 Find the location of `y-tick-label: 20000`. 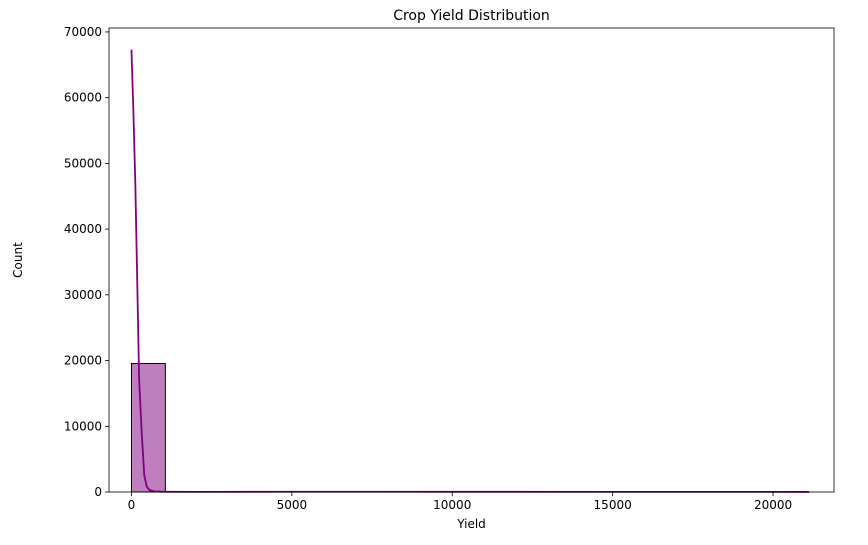

y-tick-label: 20000 is located at coordinates (83, 361).